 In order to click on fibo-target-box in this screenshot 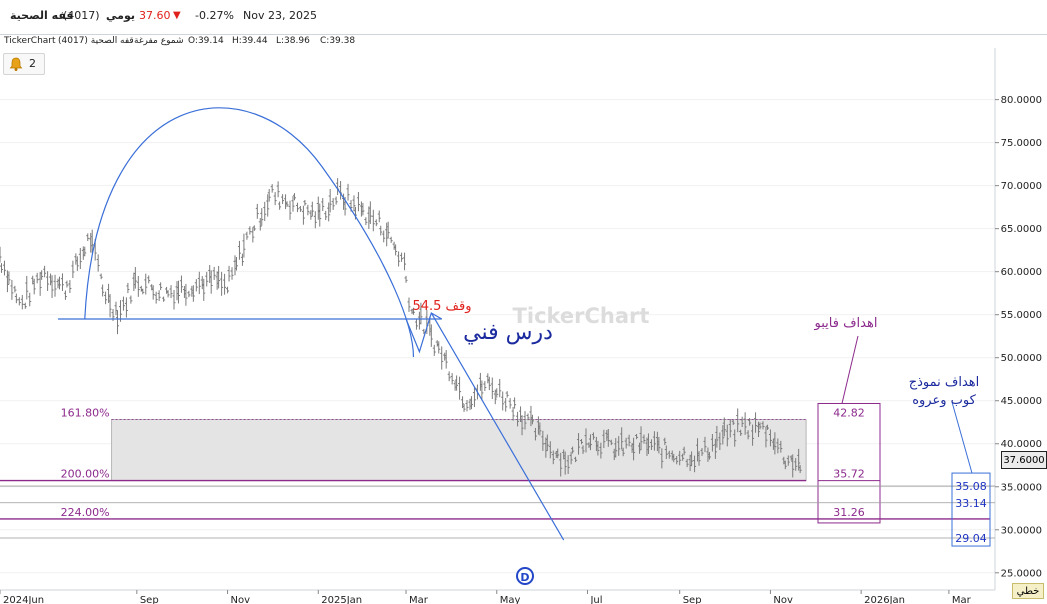, I will do `click(849, 463)`.